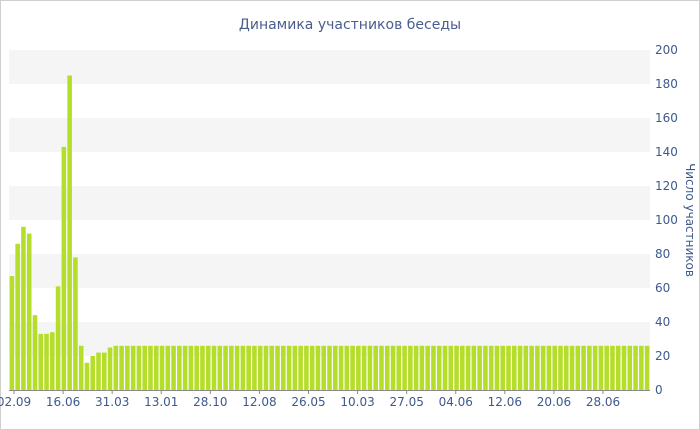  What do you see at coordinates (554, 402) in the screenshot?
I see `x-tick-label: 20.06` at bounding box center [554, 402].